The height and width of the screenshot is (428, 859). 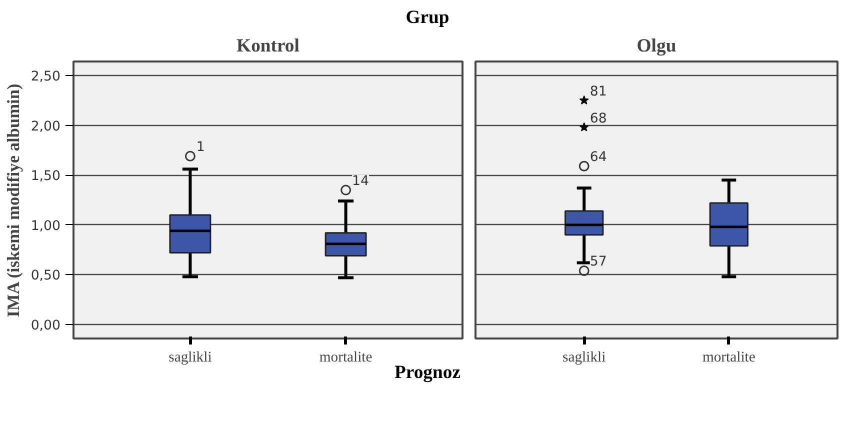 I want to click on annotation: 14, so click(x=360, y=182).